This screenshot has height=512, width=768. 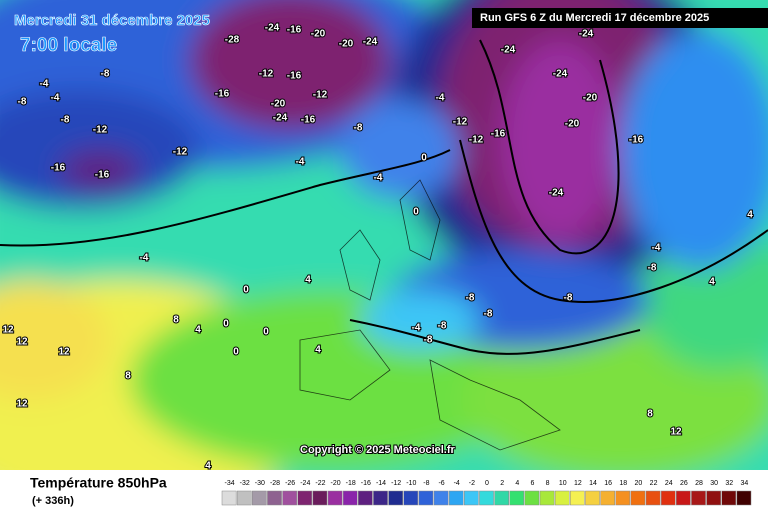 What do you see at coordinates (232, 40) in the screenshot?
I see `contour-label: -28` at bounding box center [232, 40].